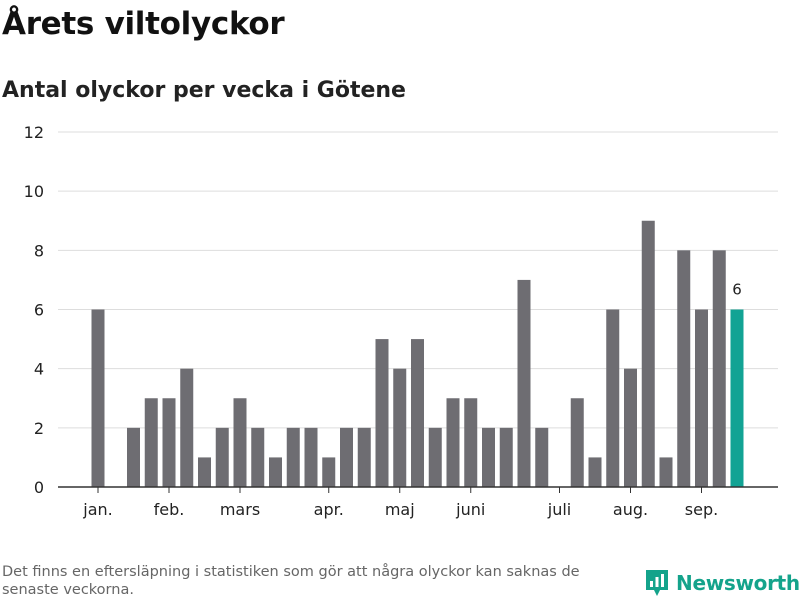 This screenshot has height=600, width=800. What do you see at coordinates (470, 509) in the screenshot?
I see `x-tick-label: juni` at bounding box center [470, 509].